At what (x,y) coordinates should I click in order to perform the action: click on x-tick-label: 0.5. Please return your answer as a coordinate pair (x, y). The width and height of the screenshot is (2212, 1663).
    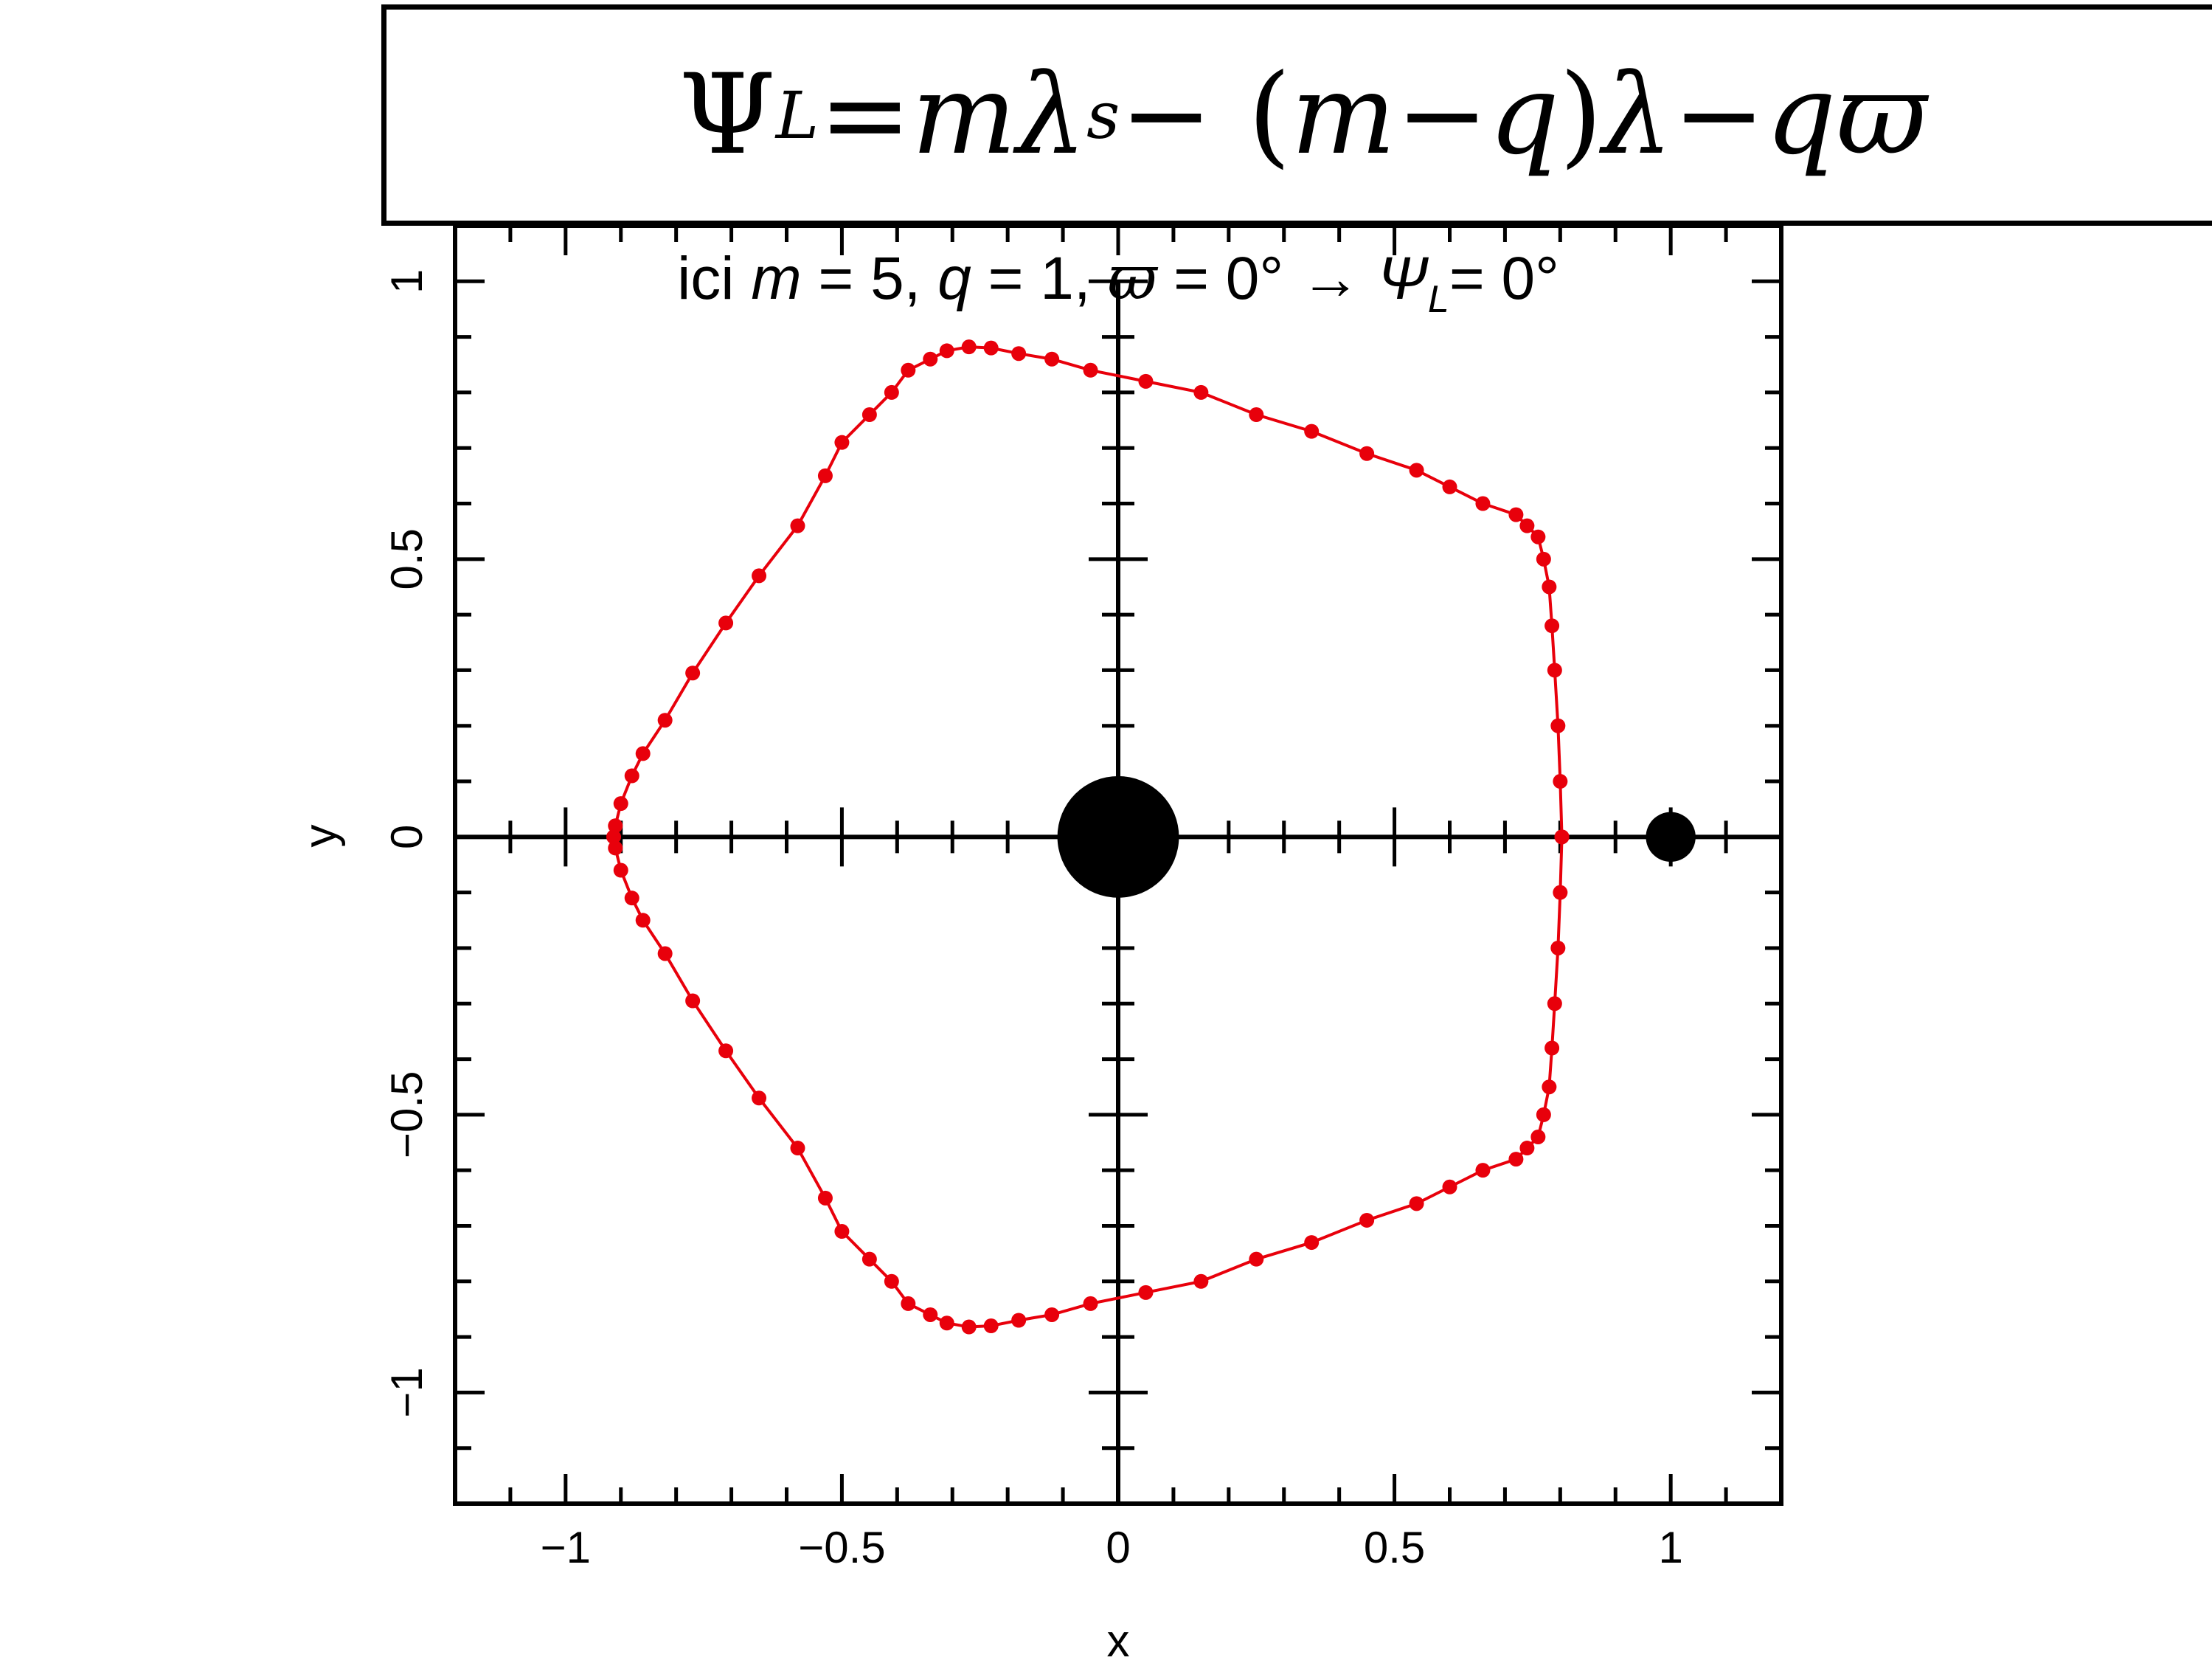
    Looking at the image, I should click on (1395, 1548).